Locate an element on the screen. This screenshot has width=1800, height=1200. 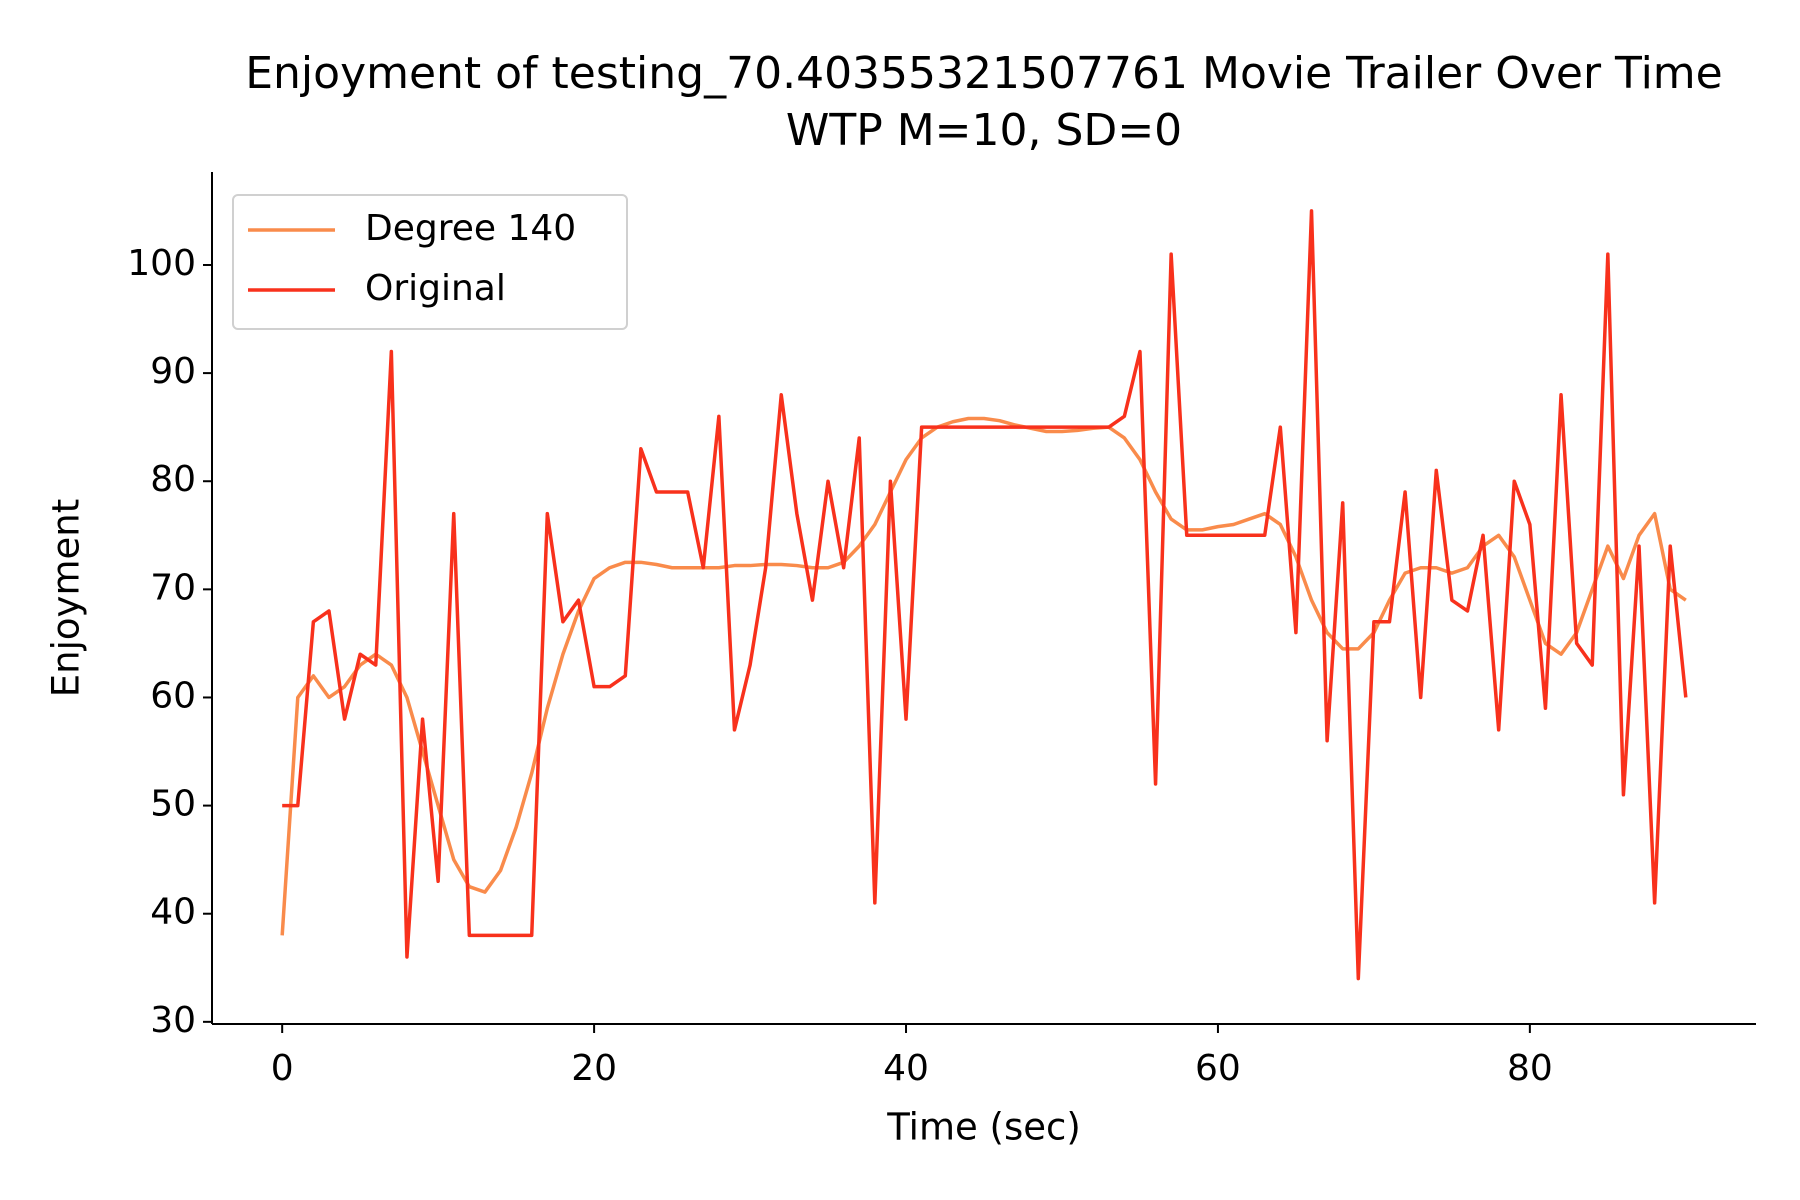
y-axis-label: Enjoyment is located at coordinates (66, 598).